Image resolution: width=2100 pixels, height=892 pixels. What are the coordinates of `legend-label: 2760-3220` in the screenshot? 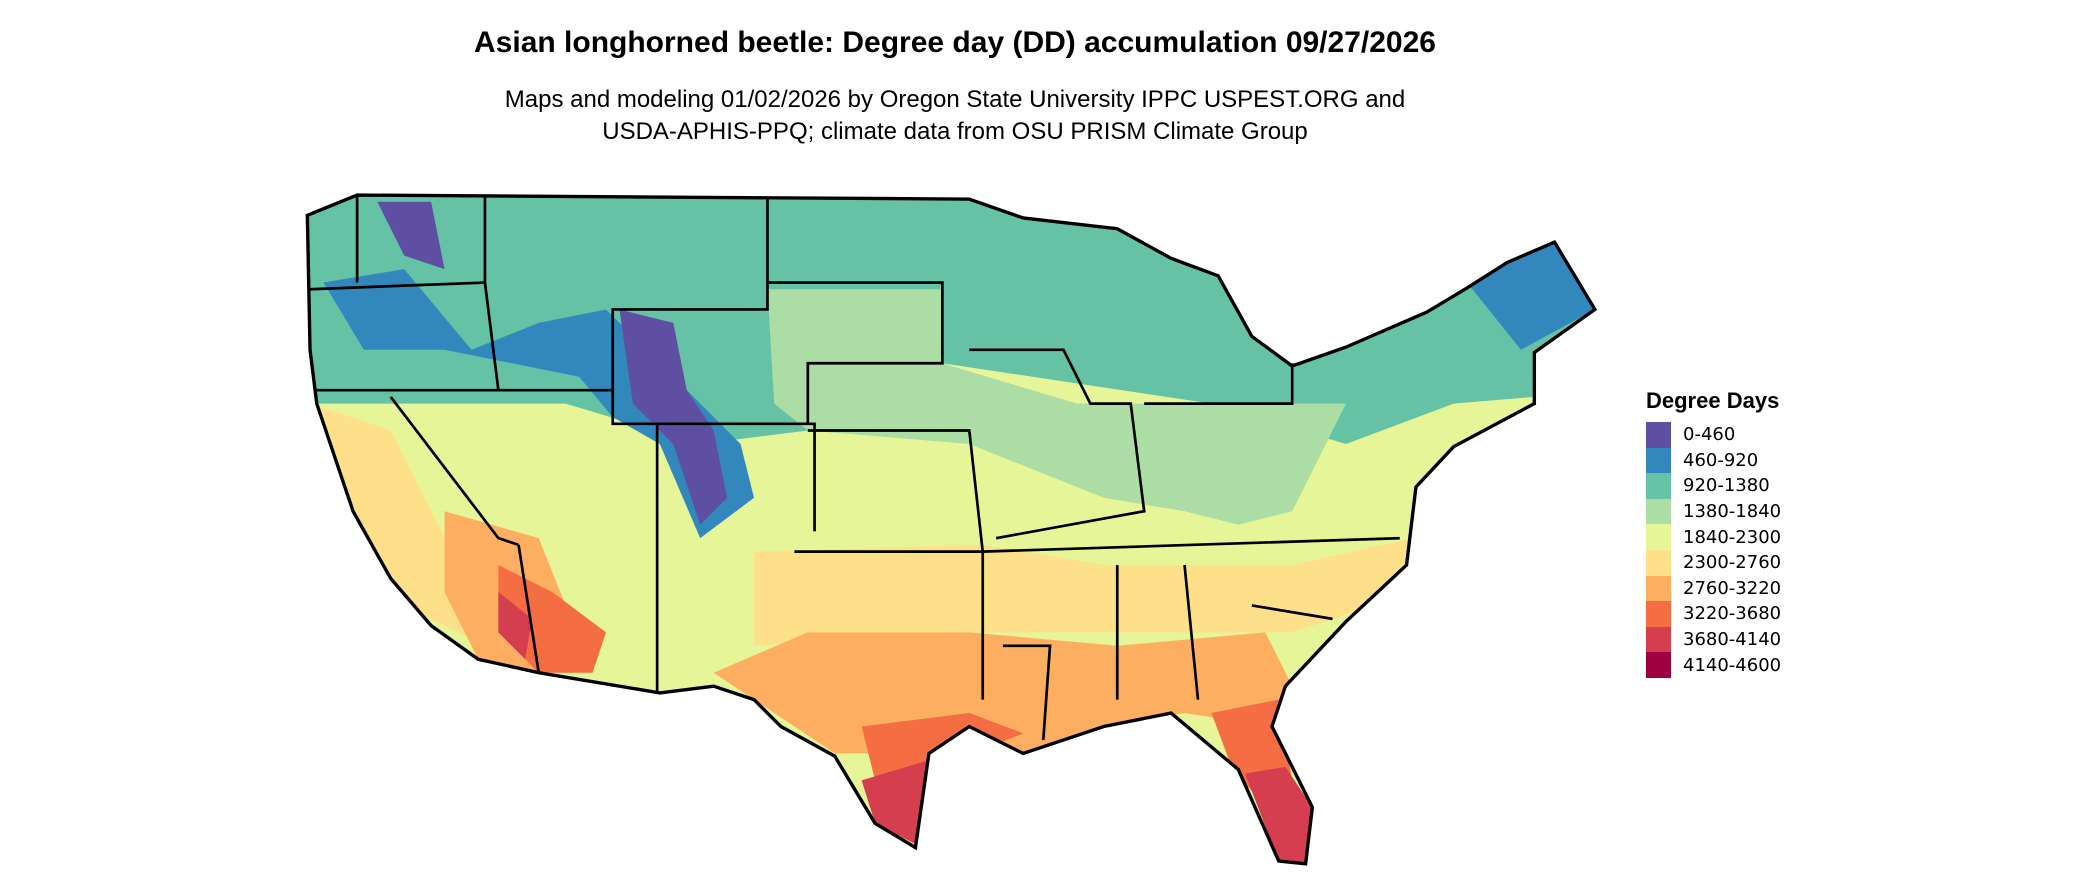 It's located at (1732, 588).